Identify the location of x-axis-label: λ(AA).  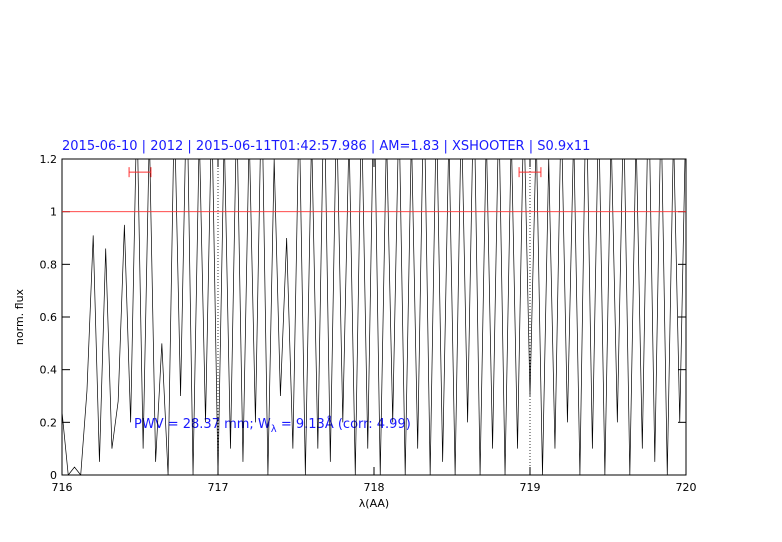
(374, 503).